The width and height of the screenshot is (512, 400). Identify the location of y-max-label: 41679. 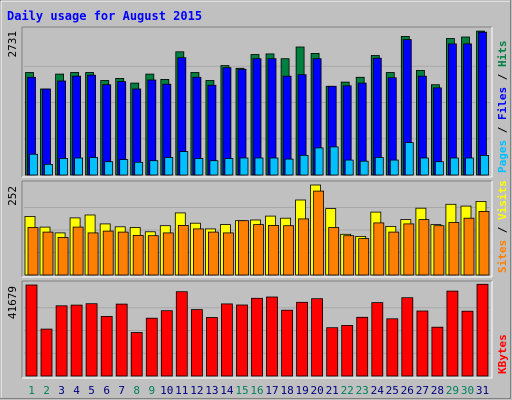
(12, 302).